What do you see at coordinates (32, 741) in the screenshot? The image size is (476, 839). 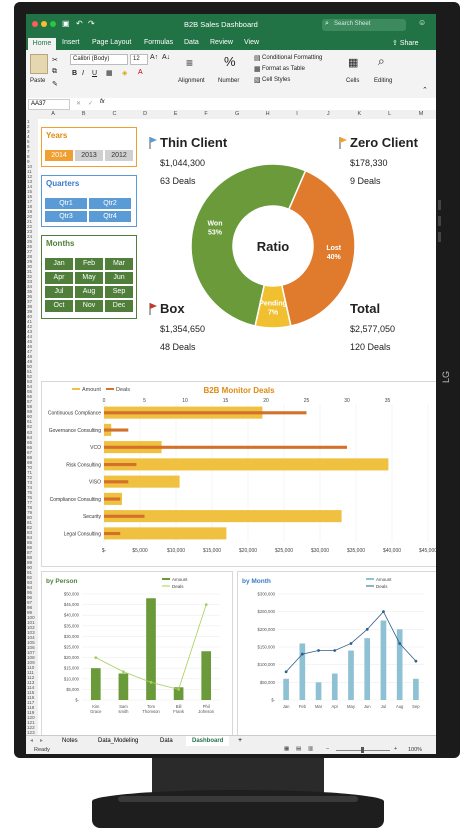 I see `scroll-tabs-left-icon: ◂` at bounding box center [32, 741].